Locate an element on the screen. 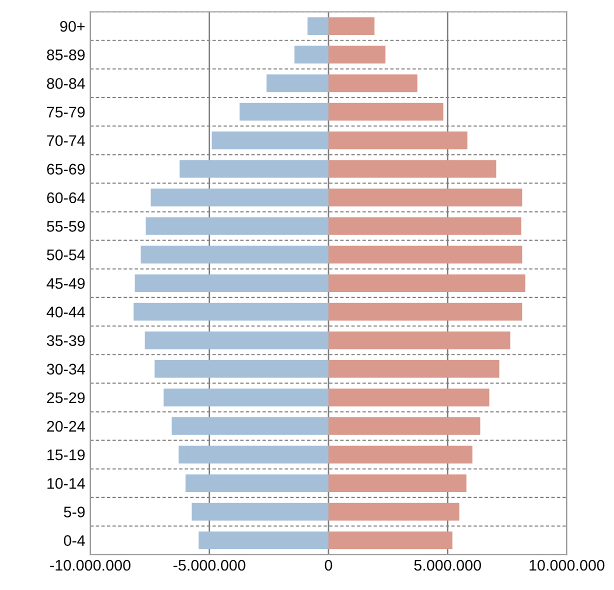 This screenshot has width=614, height=590. y-tick-label: 15-19 is located at coordinates (66, 454).